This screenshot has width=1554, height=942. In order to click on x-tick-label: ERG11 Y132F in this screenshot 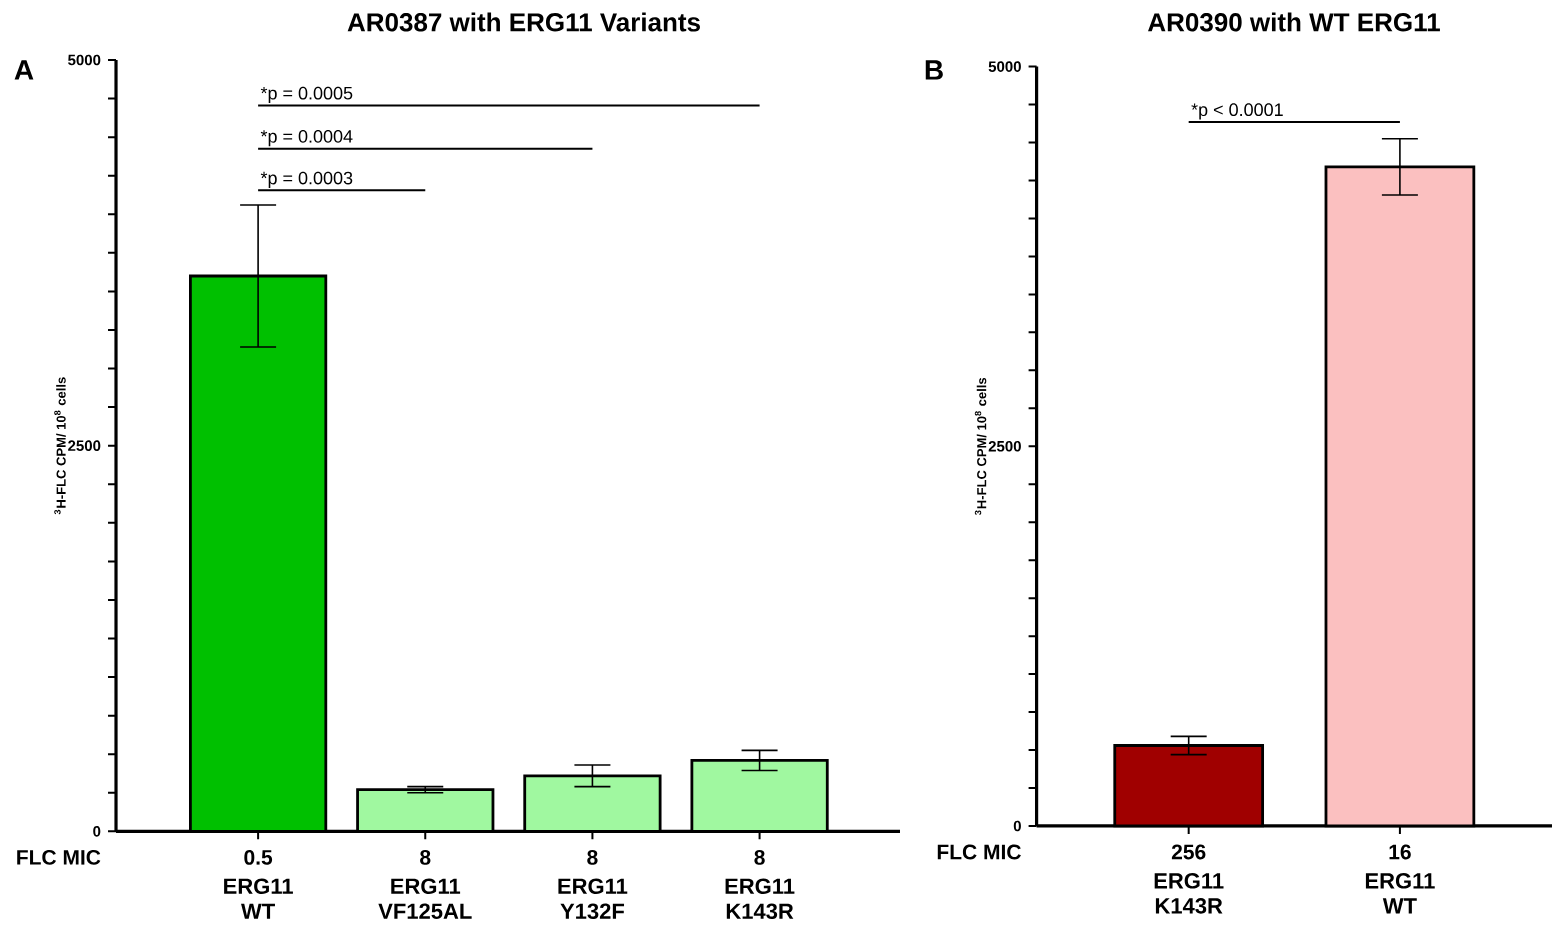, I will do `click(593, 899)`.